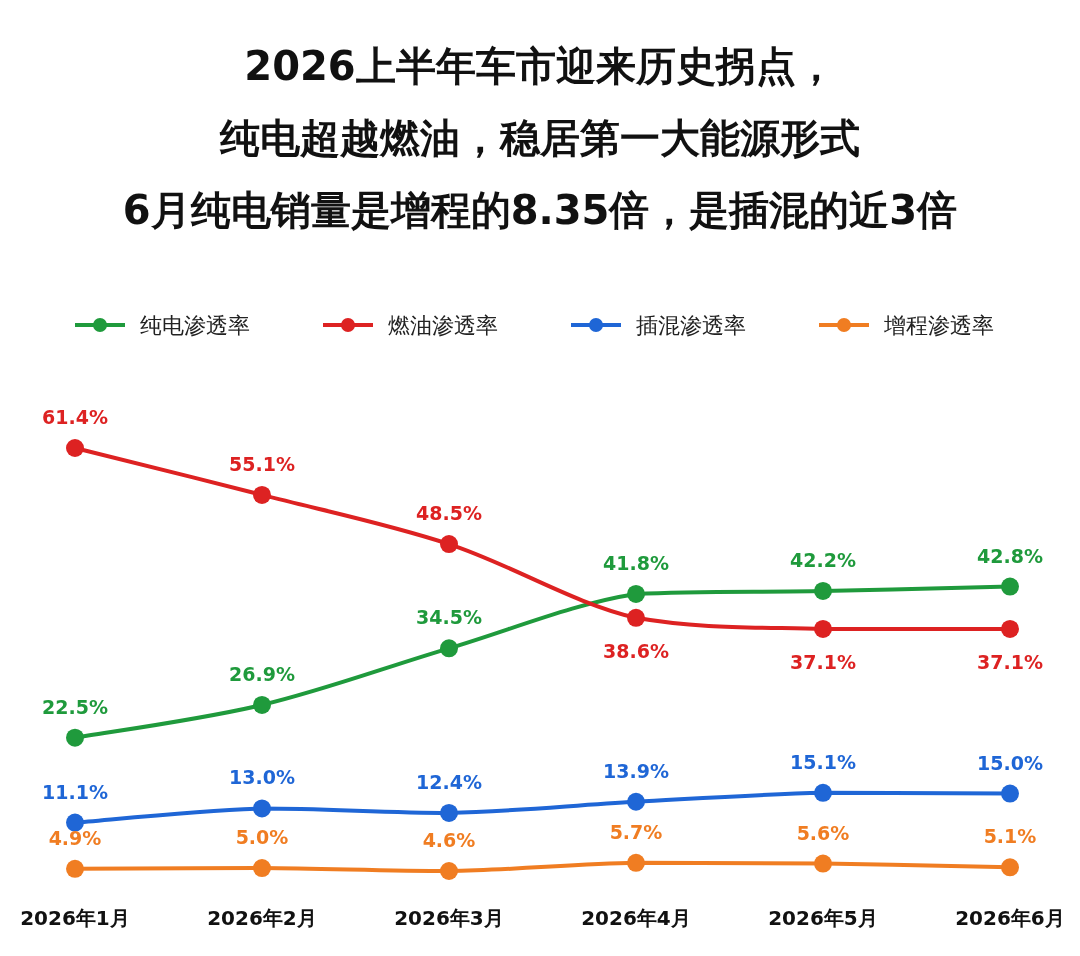 Image resolution: width=1080 pixels, height=956 pixels. What do you see at coordinates (636, 918) in the screenshot?
I see `x-tick-label: 2026年4月` at bounding box center [636, 918].